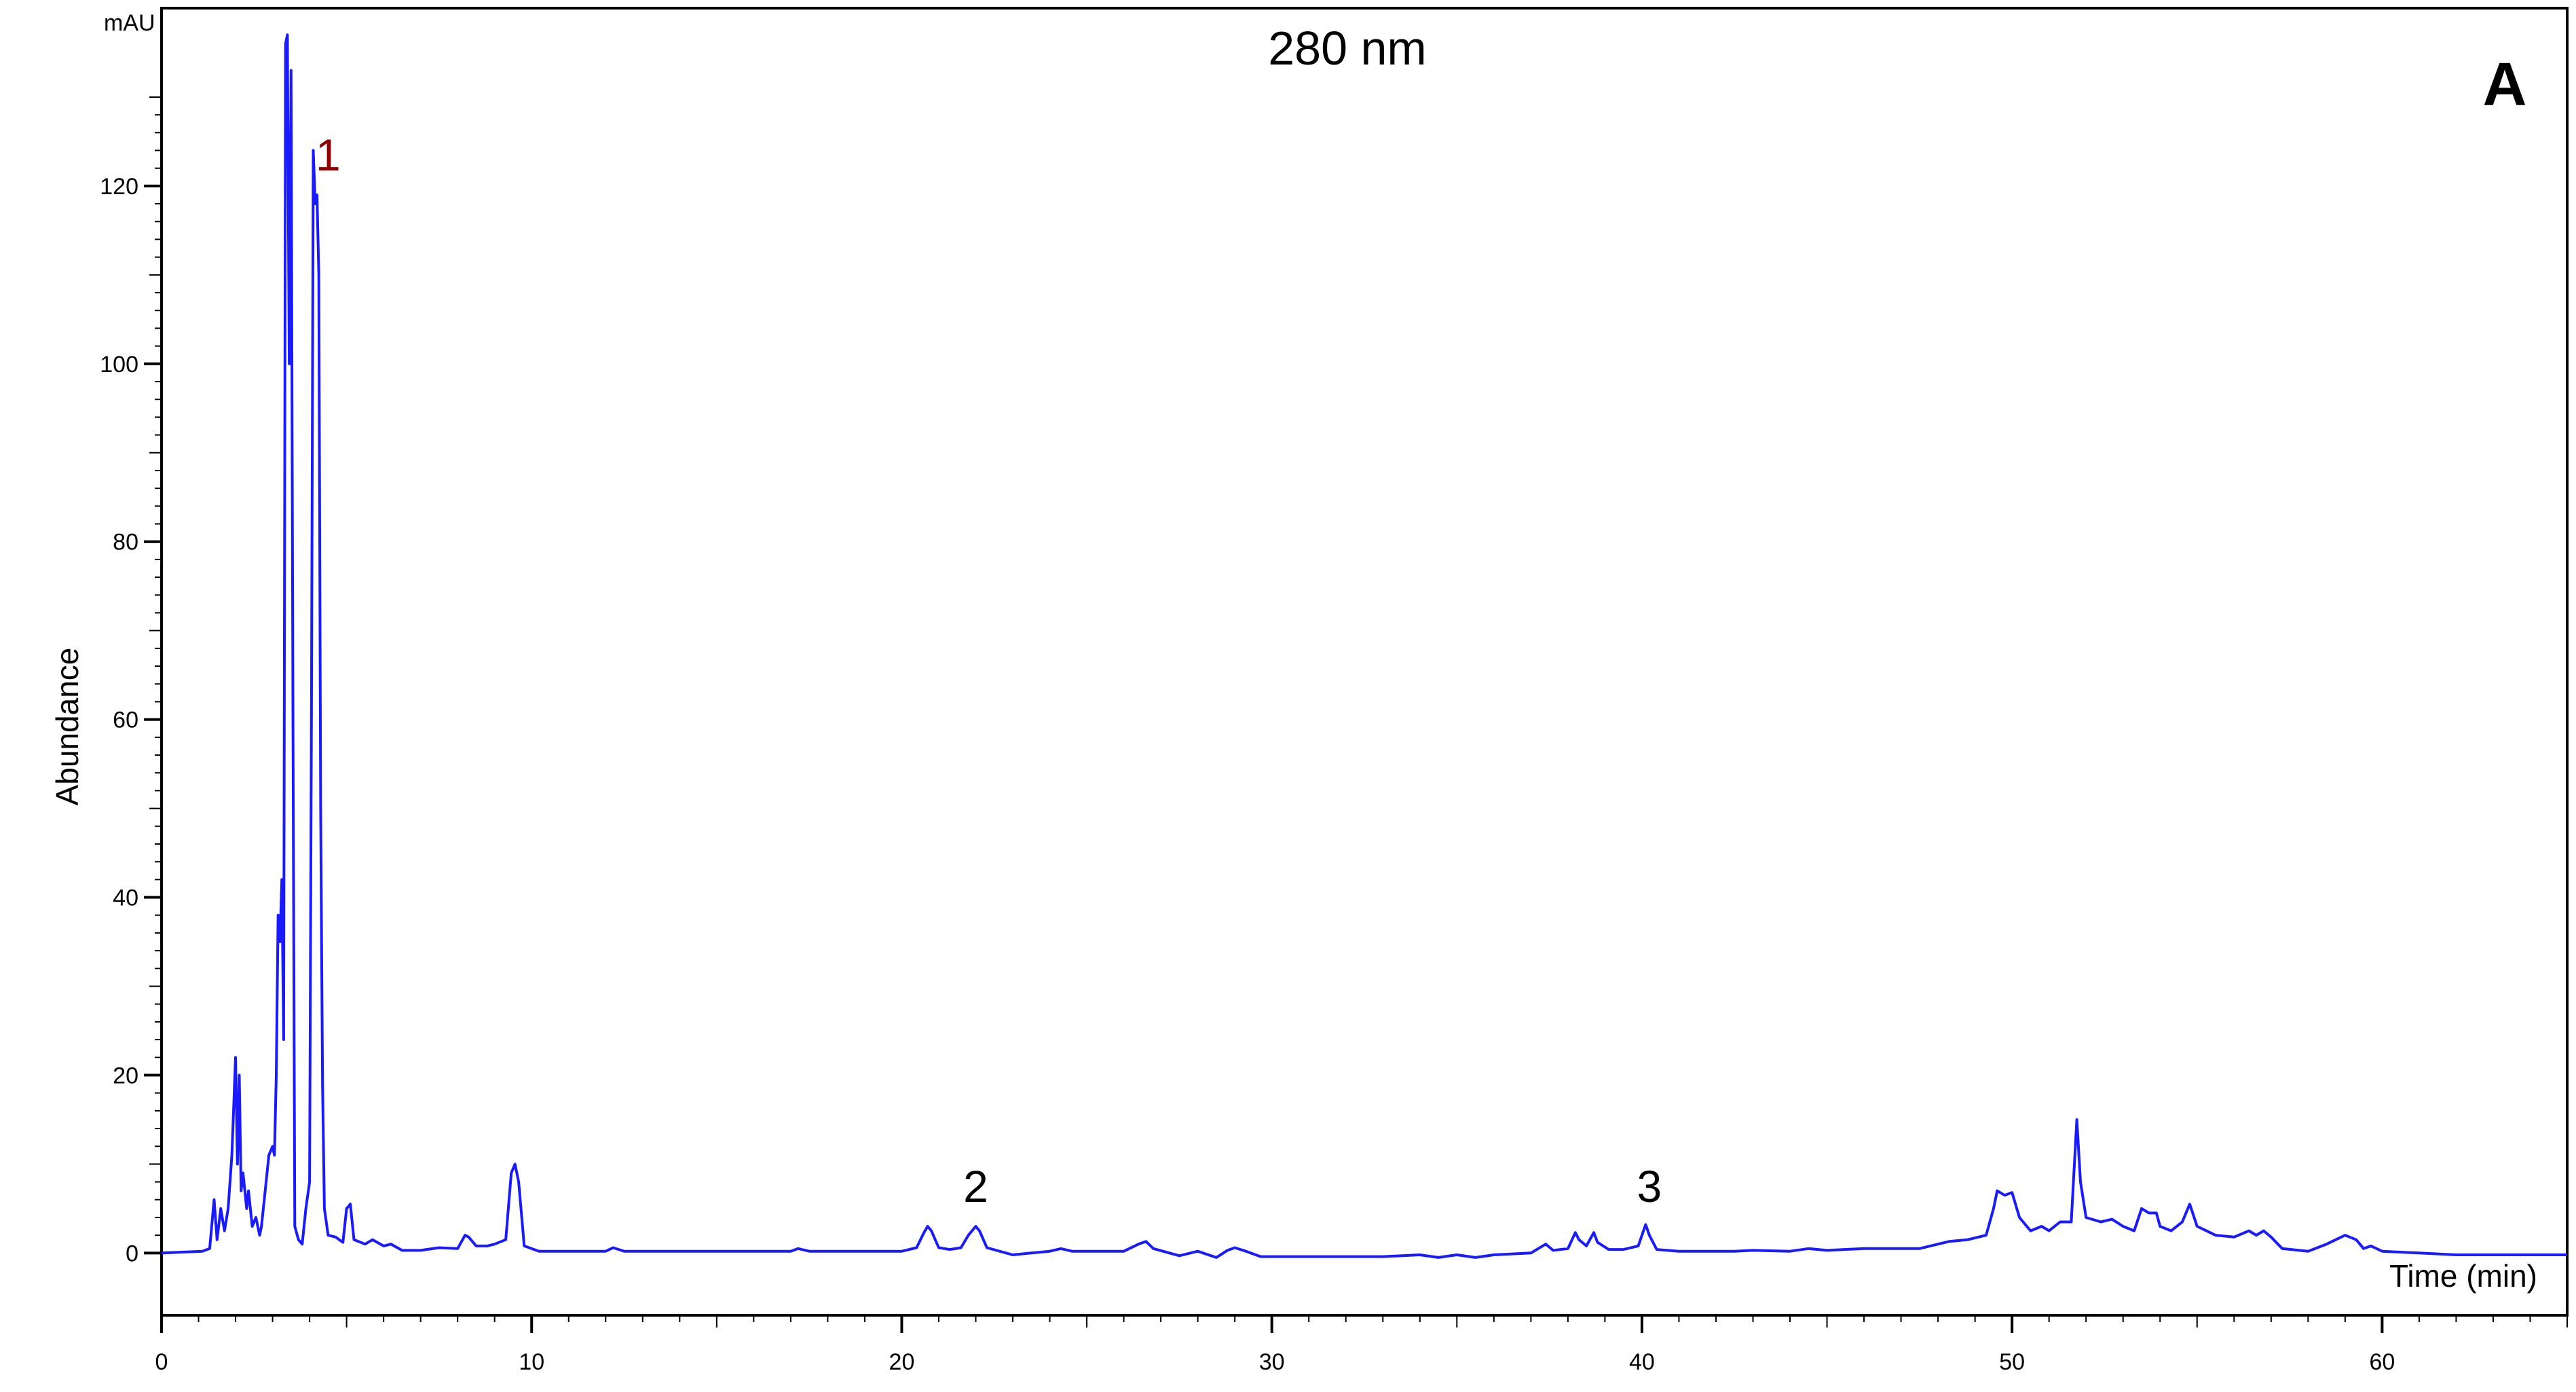 Image resolution: width=2576 pixels, height=1392 pixels. I want to click on x-tick-label: 50, so click(2012, 1362).